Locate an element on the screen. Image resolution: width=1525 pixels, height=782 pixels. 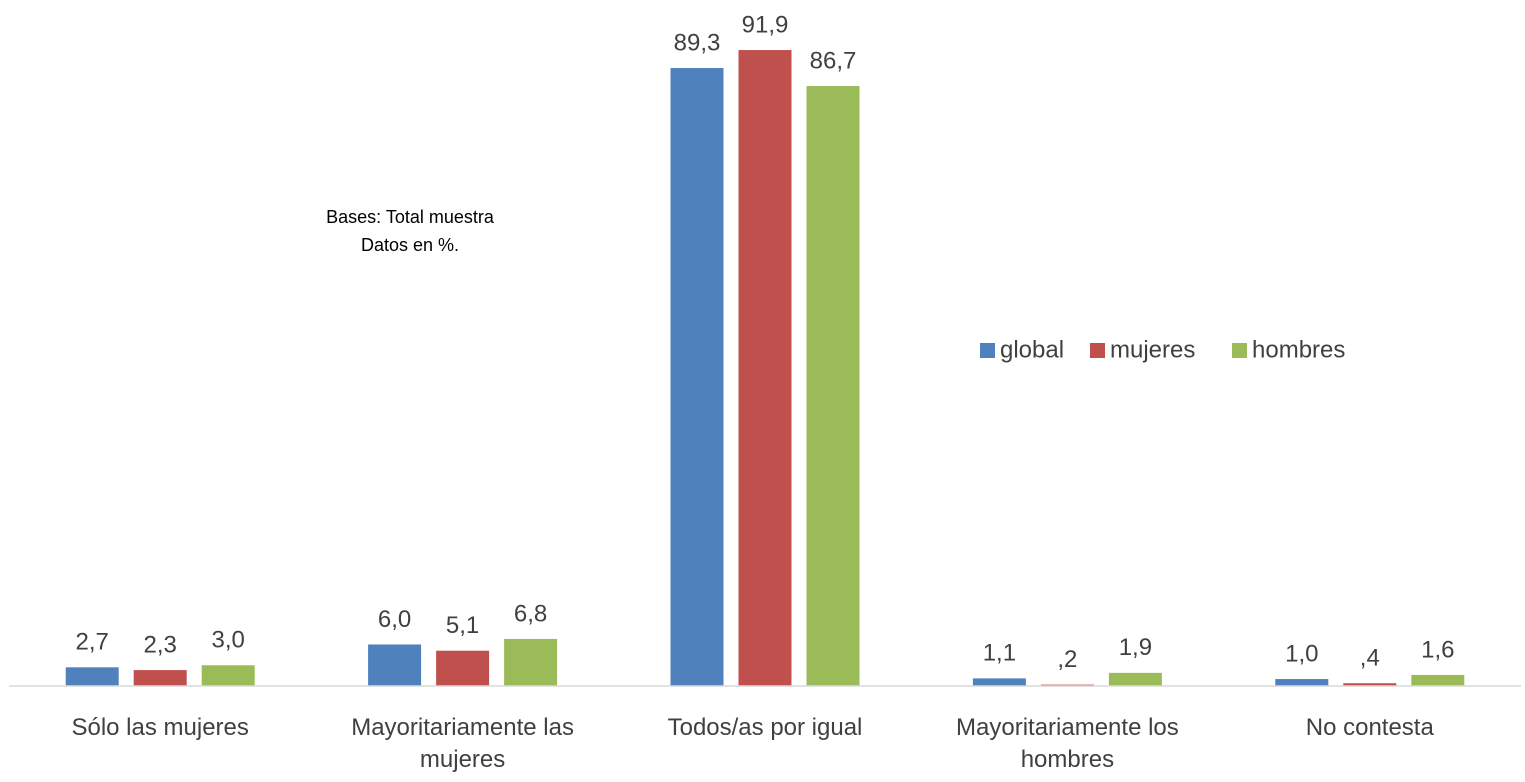
data-label: 1,6 is located at coordinates (1437, 649).